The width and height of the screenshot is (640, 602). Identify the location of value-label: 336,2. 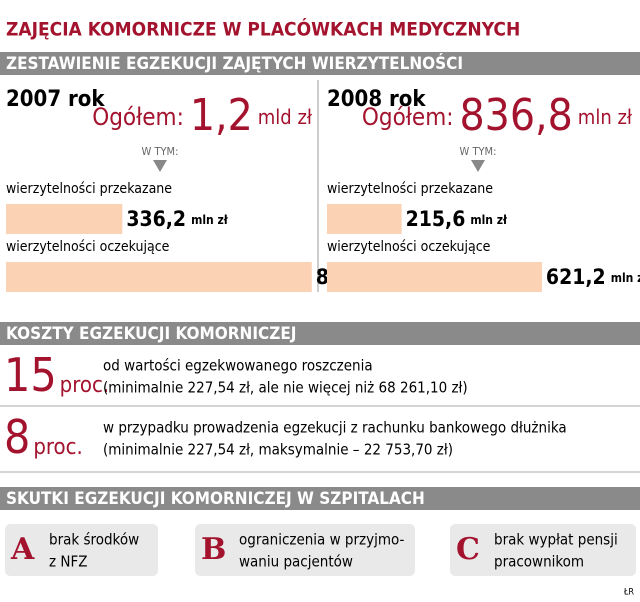
(156, 219).